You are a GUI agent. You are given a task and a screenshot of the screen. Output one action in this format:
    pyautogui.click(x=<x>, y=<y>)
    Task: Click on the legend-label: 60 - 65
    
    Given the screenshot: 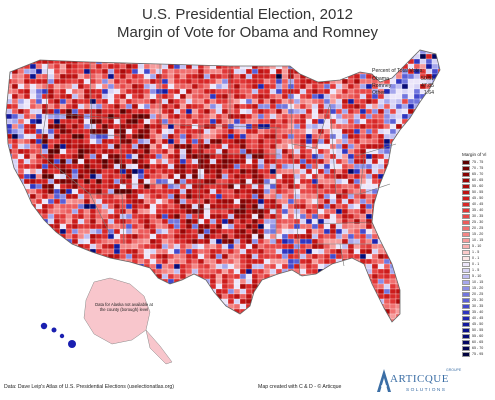 What is the action you would take?
    pyautogui.click(x=478, y=180)
    